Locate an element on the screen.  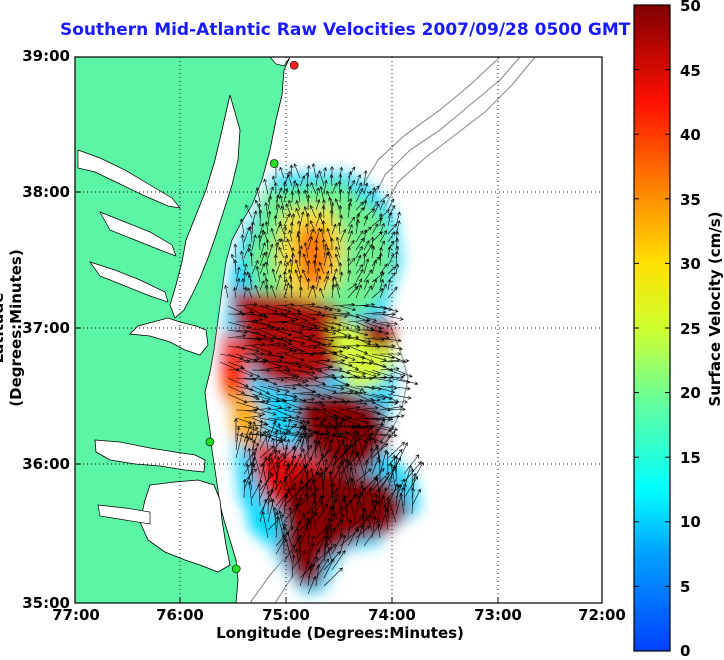
y-tick-label: 35:00 is located at coordinates (46, 603).